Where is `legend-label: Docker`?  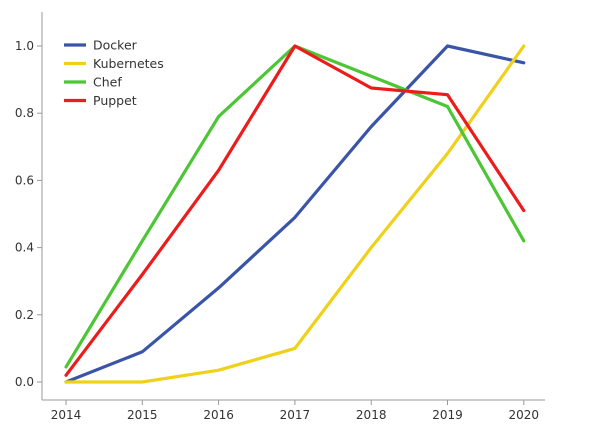
legend-label: Docker is located at coordinates (115, 45).